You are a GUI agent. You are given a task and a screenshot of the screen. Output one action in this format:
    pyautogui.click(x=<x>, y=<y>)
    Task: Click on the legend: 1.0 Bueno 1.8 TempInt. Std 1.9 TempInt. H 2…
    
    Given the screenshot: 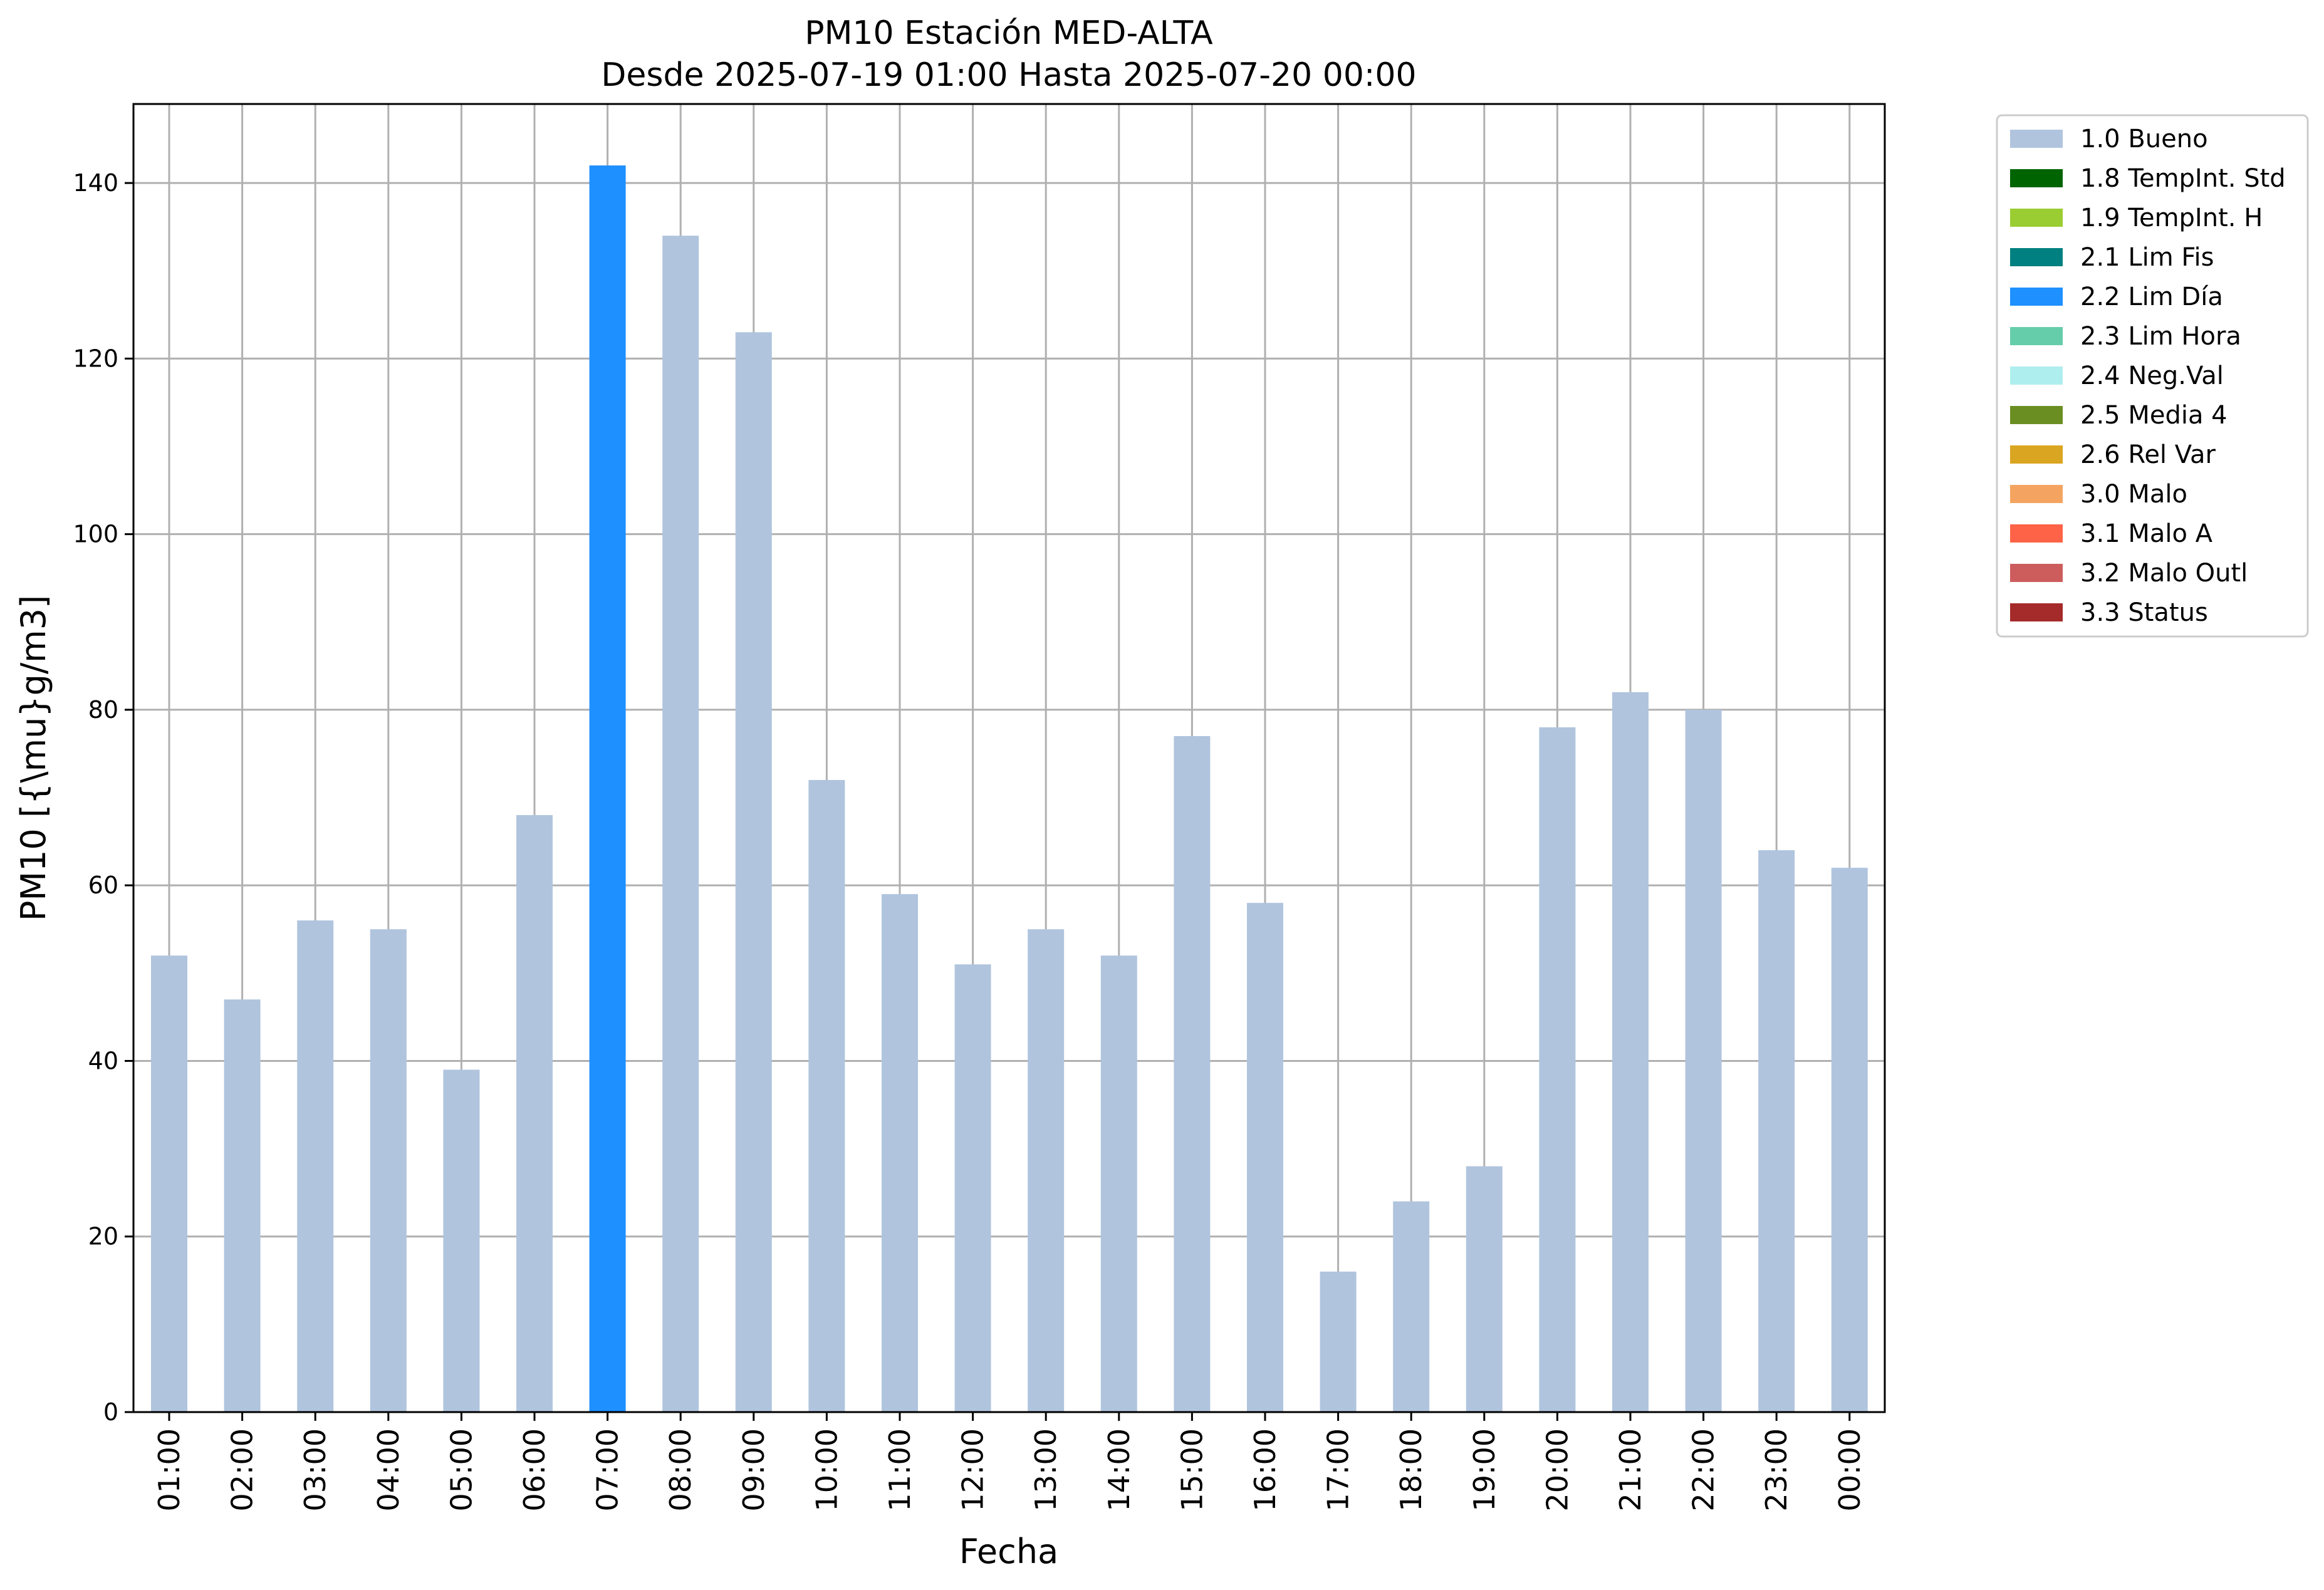 What is the action you would take?
    pyautogui.click(x=2152, y=376)
    